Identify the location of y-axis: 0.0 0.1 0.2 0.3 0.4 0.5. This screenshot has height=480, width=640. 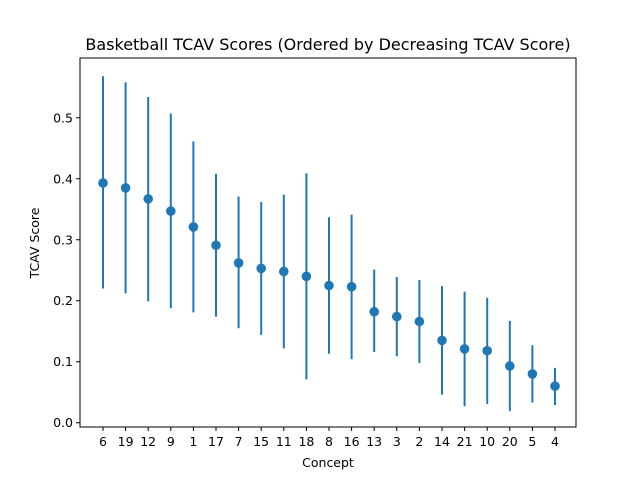
(66, 270).